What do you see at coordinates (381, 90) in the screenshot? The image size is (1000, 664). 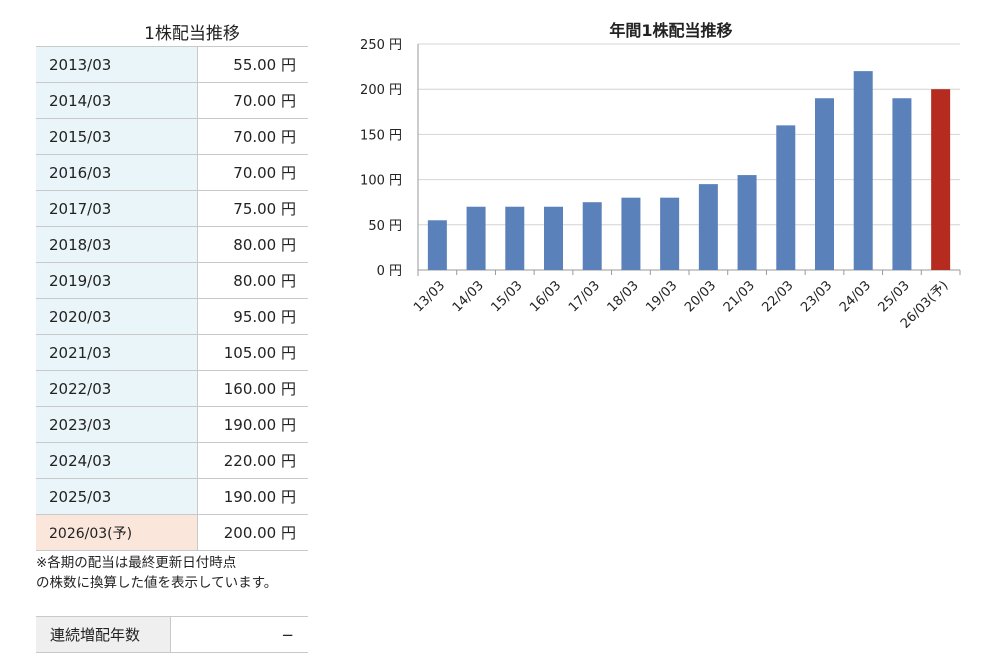 I see `y-tick-label: 200 円` at bounding box center [381, 90].